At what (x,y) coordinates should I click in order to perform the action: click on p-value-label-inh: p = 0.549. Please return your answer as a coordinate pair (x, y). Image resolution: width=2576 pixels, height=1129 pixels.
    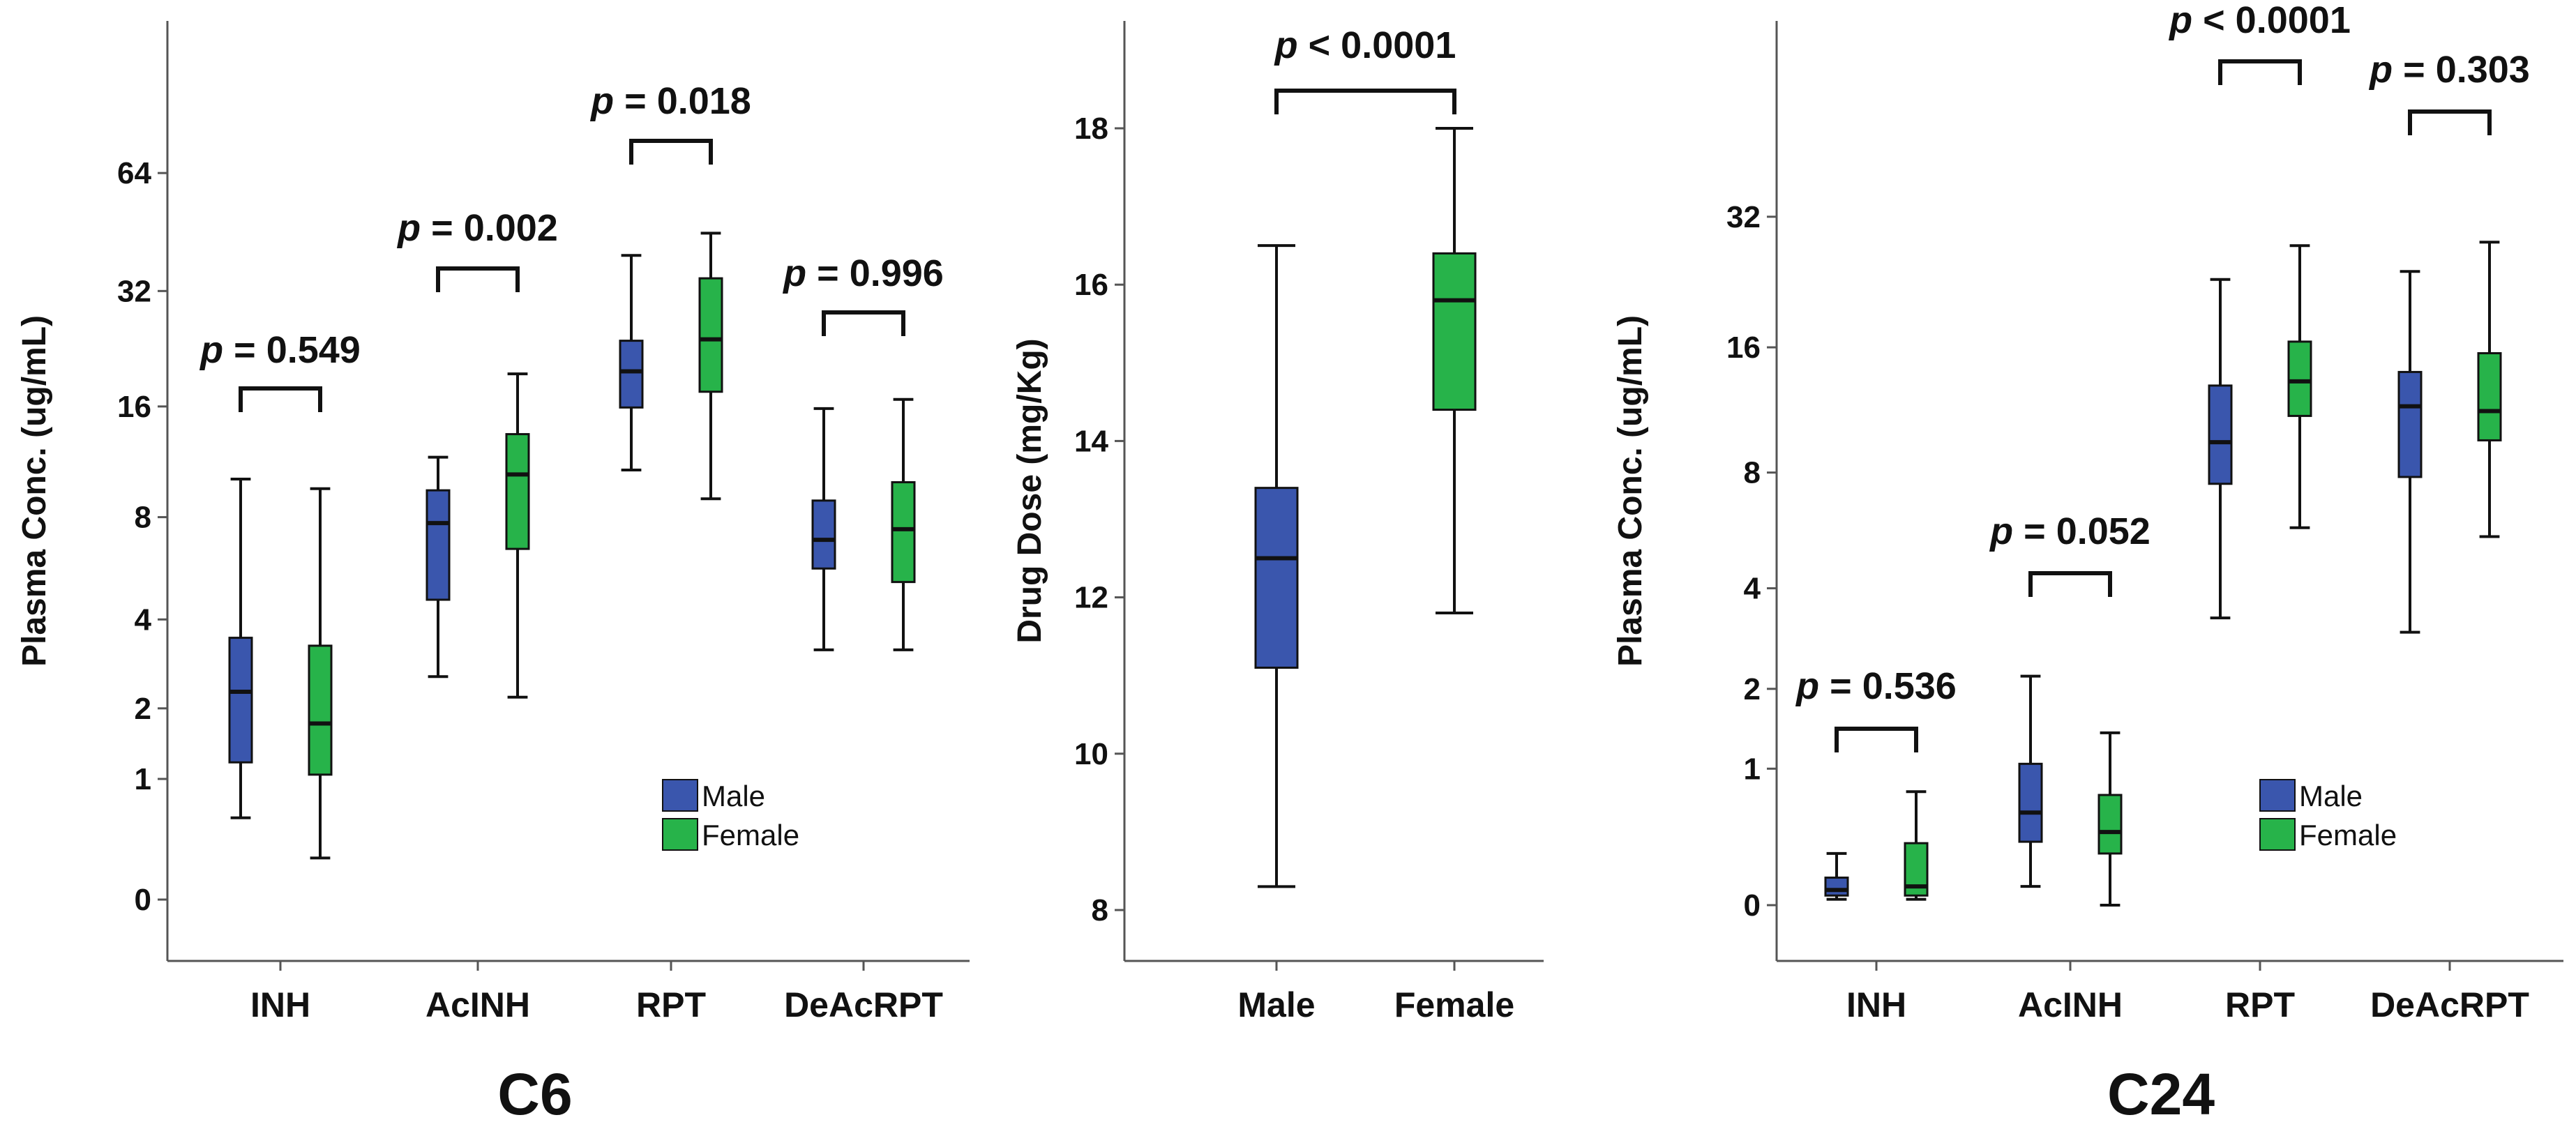
    Looking at the image, I should click on (280, 350).